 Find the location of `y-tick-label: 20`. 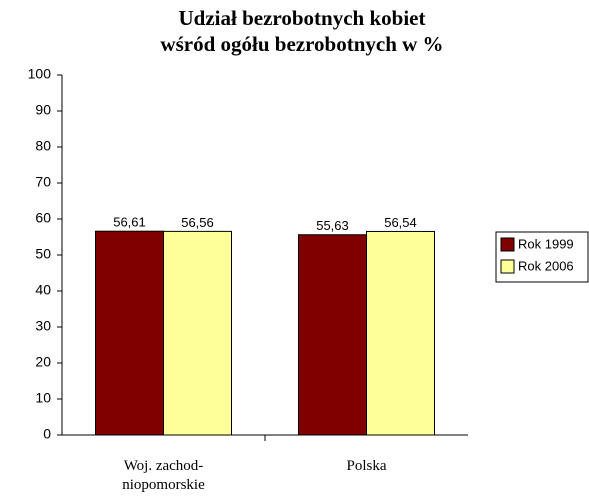

y-tick-label: 20 is located at coordinates (43, 362).